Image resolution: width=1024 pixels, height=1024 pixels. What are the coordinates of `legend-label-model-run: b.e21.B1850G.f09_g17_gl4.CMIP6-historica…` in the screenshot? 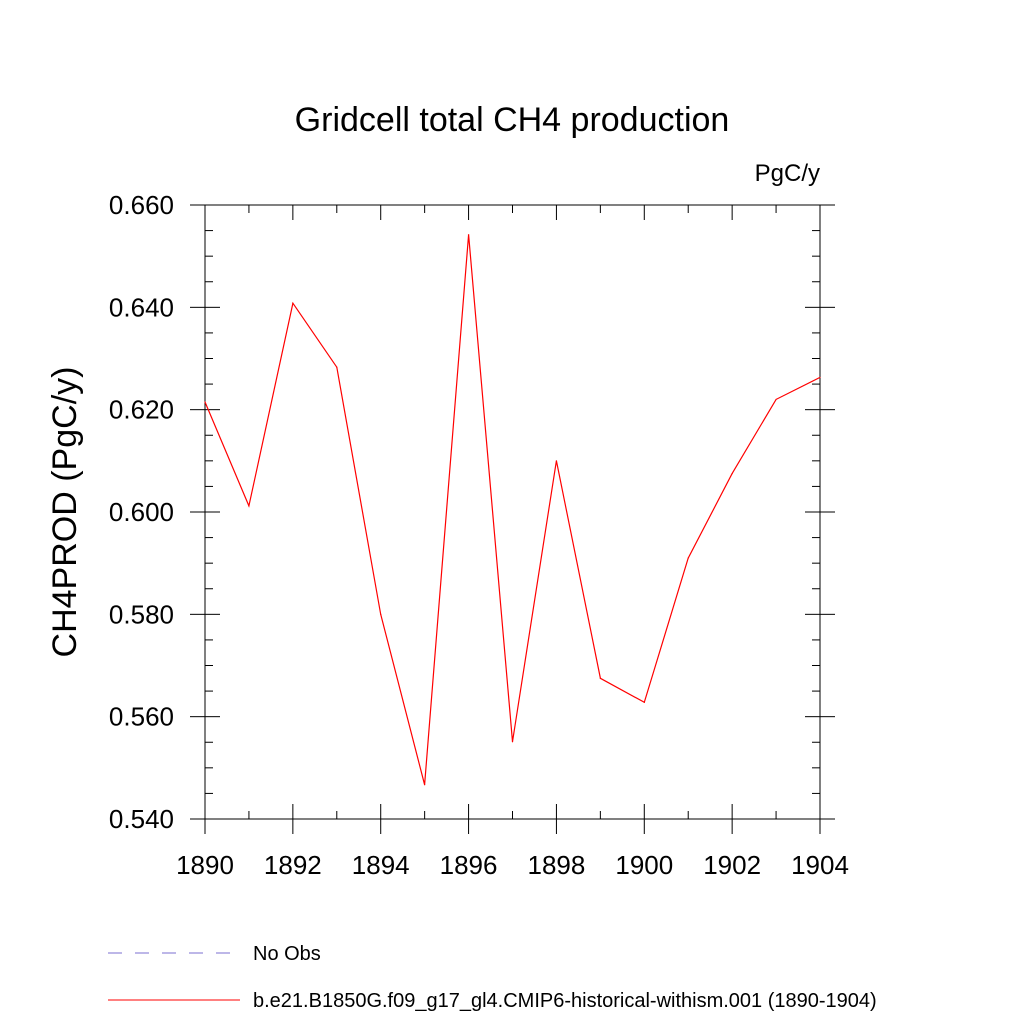 It's located at (565, 1001).